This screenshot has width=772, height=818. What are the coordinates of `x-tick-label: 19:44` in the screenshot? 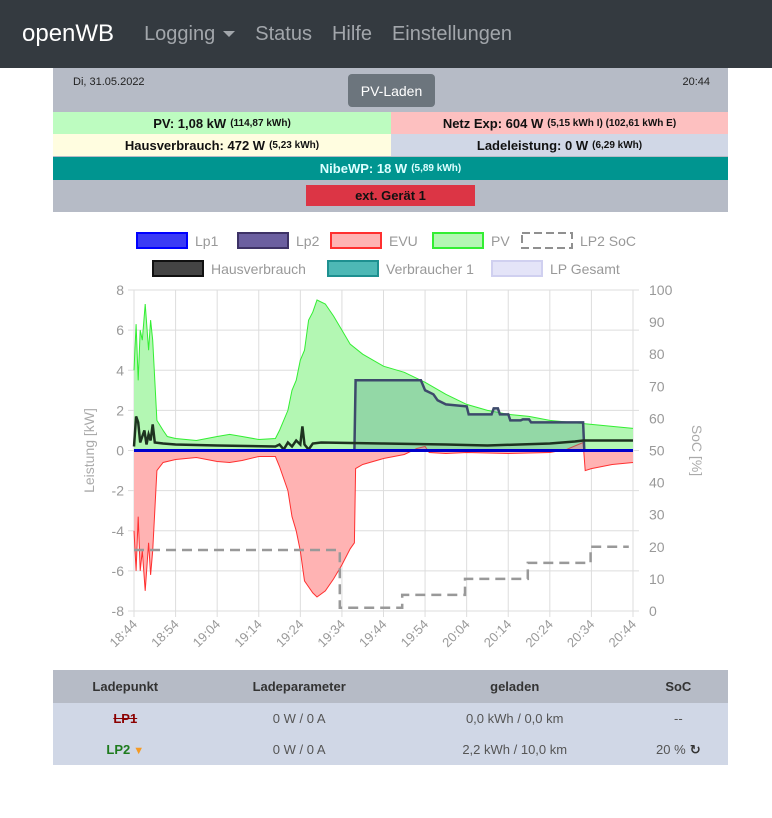 It's located at (373, 634).